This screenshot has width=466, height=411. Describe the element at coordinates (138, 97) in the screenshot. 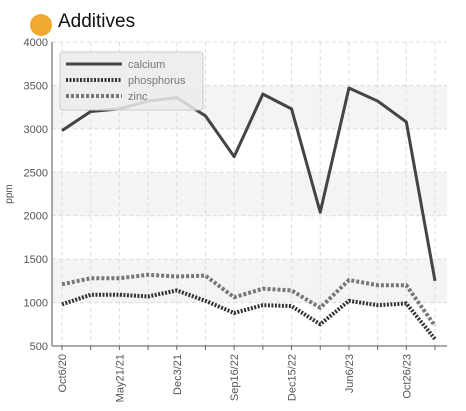

I see `legend-label-zinc: zinc` at that location.